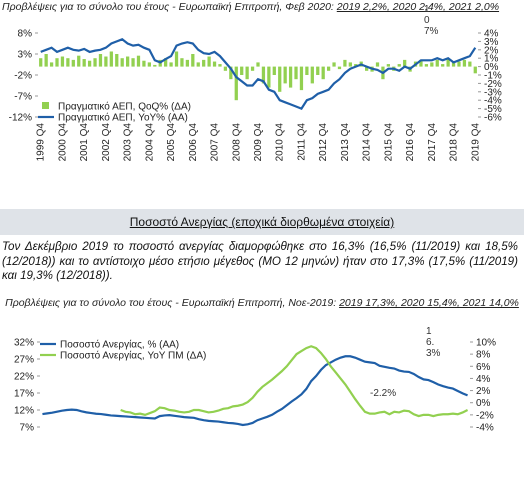 The height and width of the screenshot is (486, 524). What do you see at coordinates (24, 377) in the screenshot?
I see `y-tick-label: 22%` at bounding box center [24, 377].